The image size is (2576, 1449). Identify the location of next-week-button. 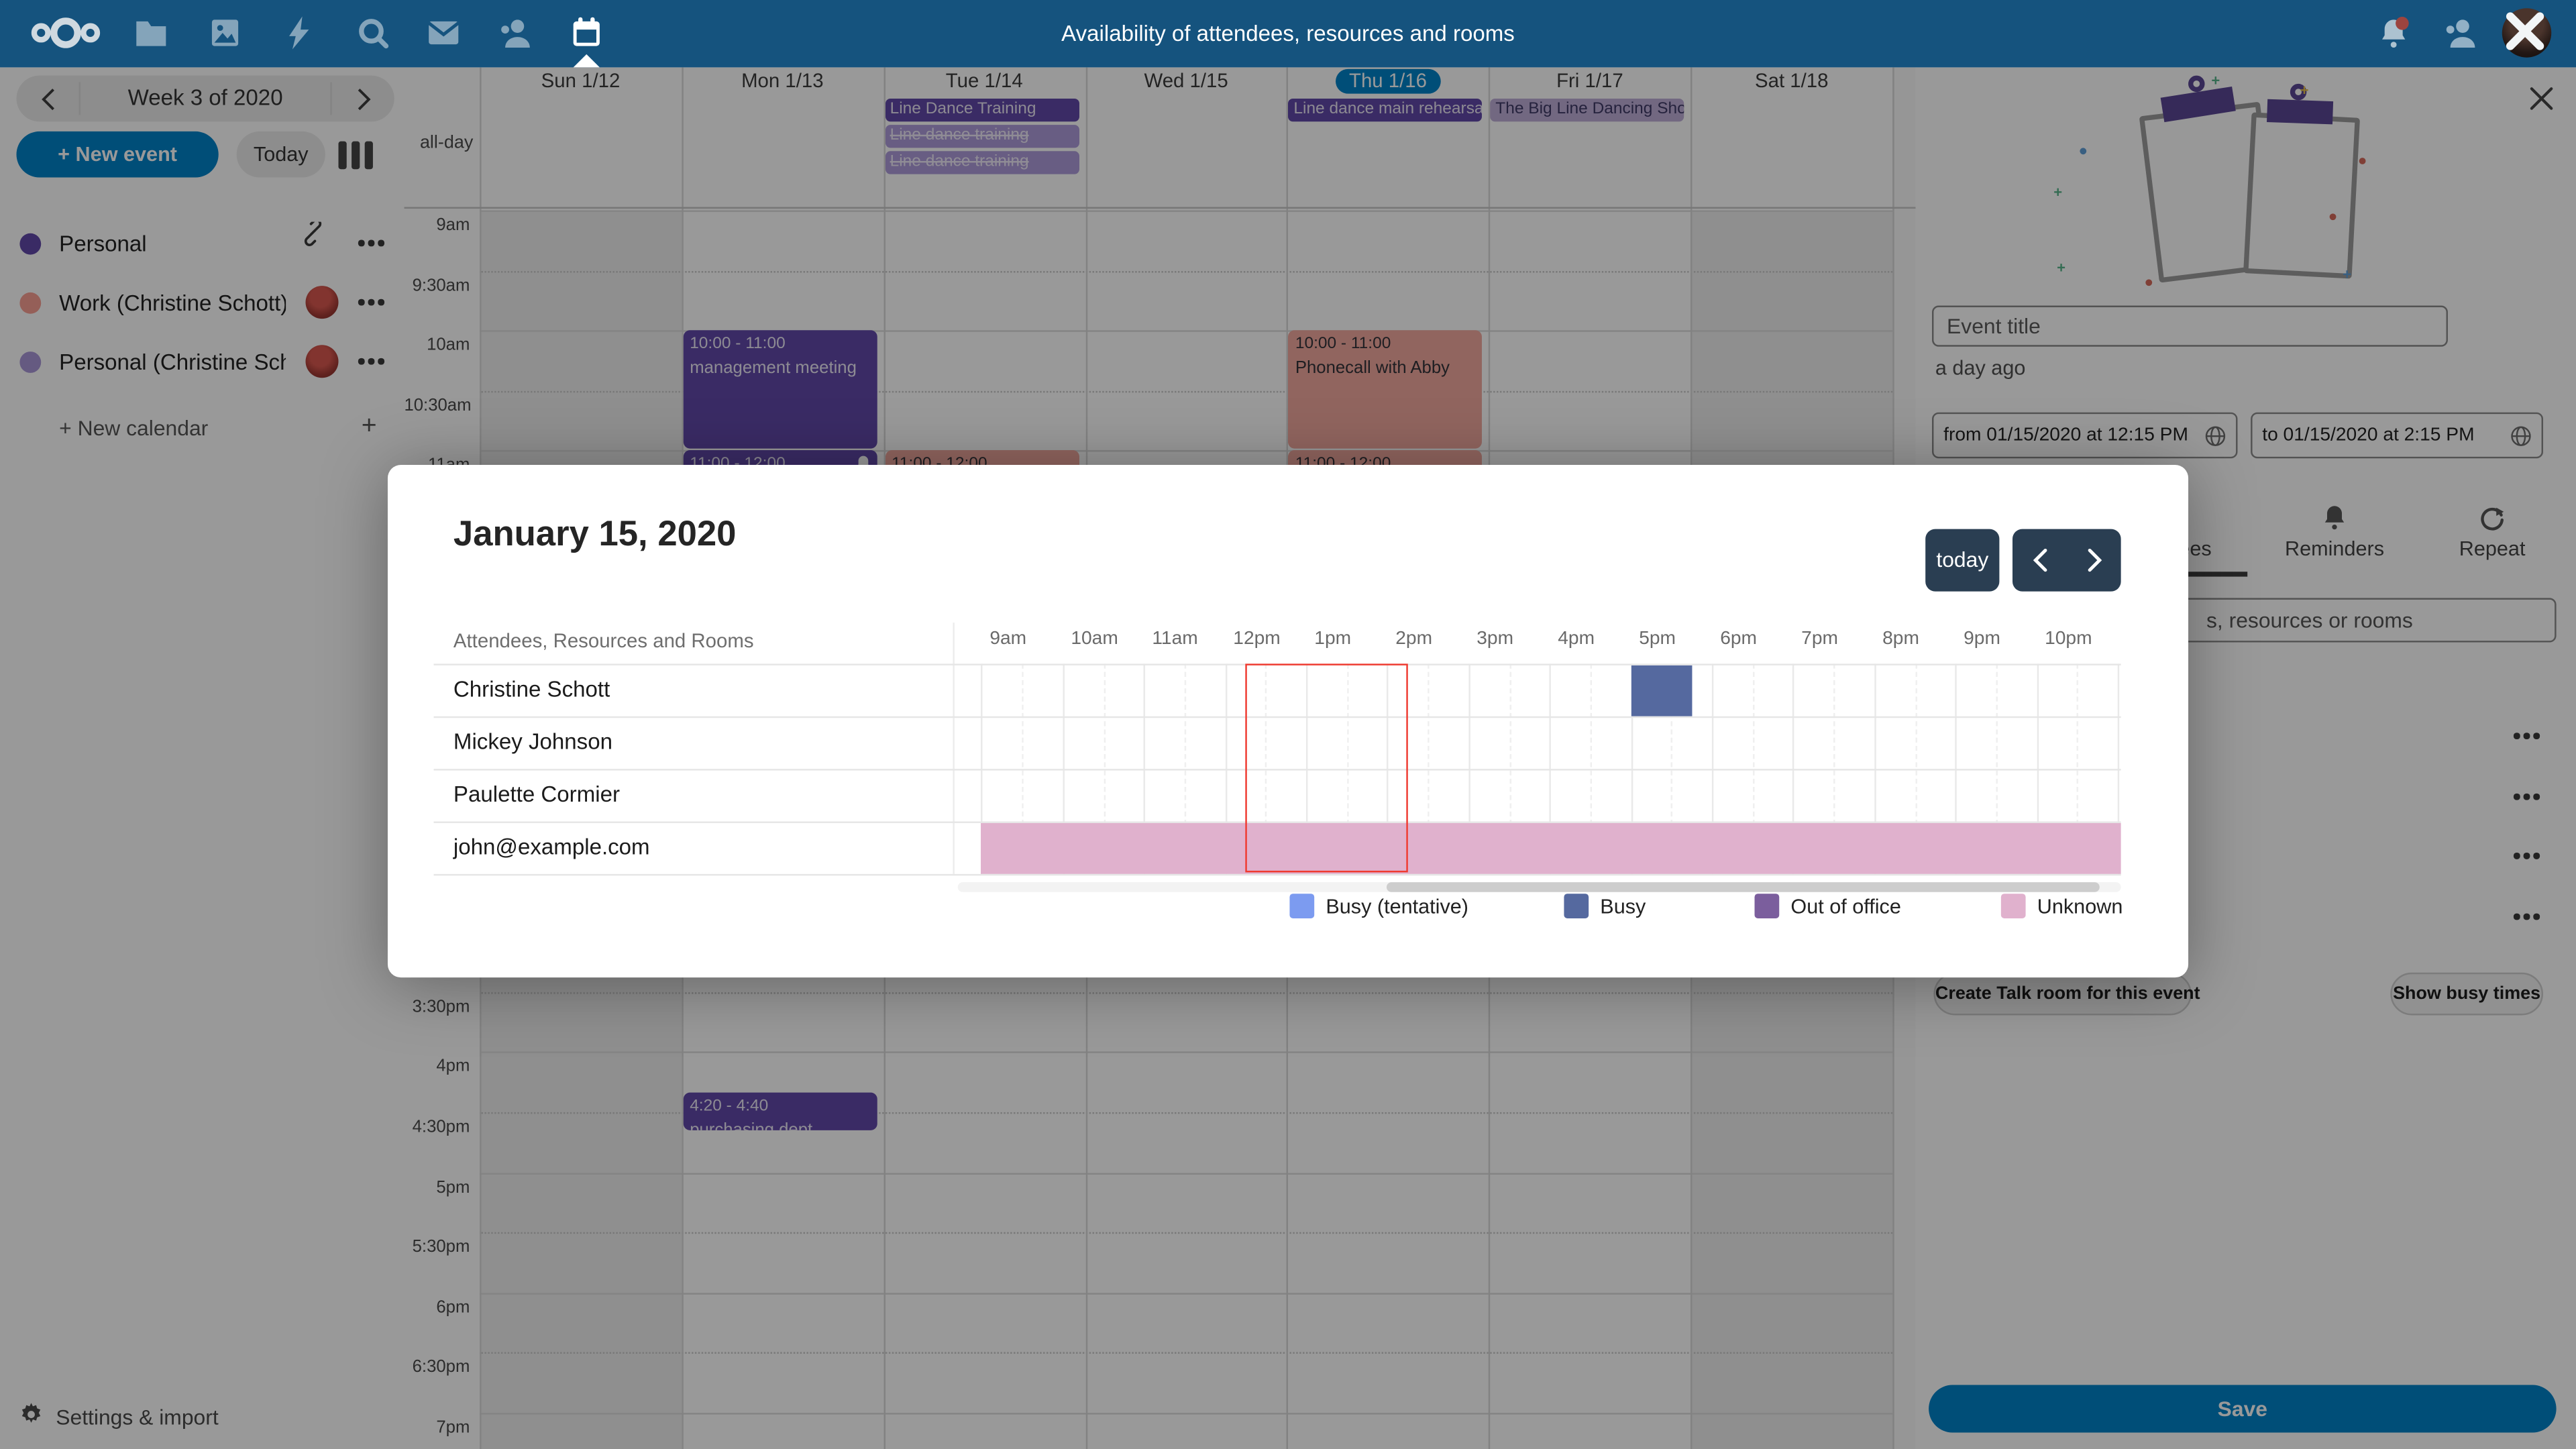
(363, 99).